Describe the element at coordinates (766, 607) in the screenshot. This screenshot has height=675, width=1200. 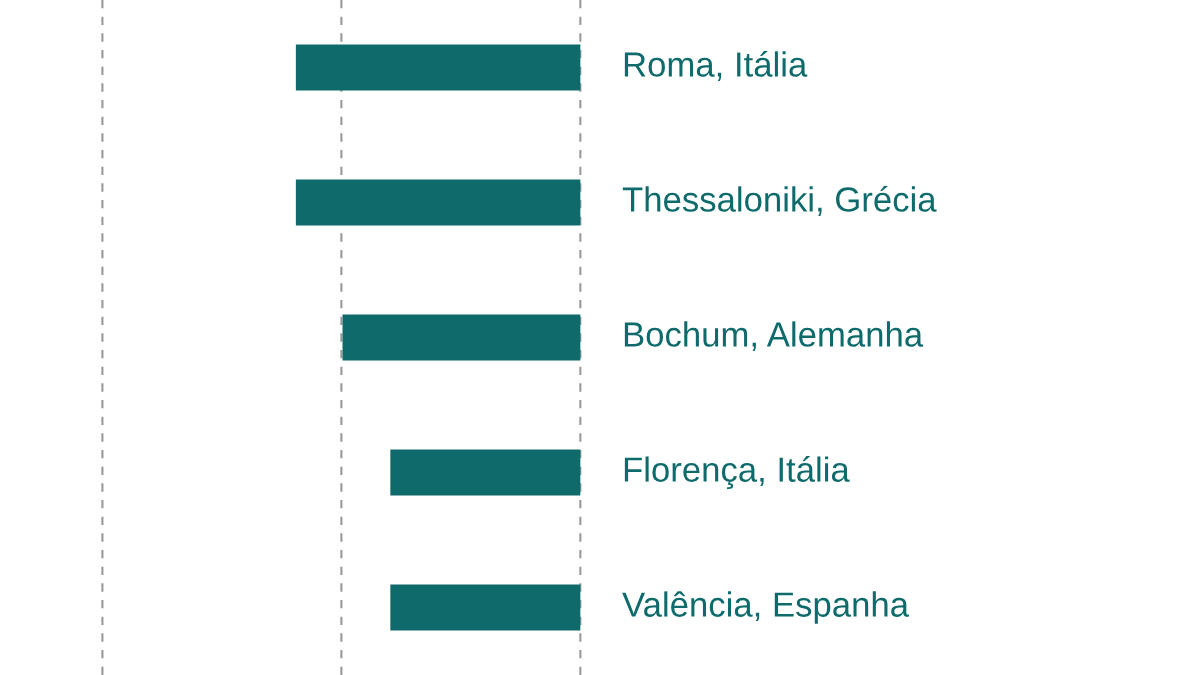
I see `y-tick-label: Valência, Espanha` at that location.